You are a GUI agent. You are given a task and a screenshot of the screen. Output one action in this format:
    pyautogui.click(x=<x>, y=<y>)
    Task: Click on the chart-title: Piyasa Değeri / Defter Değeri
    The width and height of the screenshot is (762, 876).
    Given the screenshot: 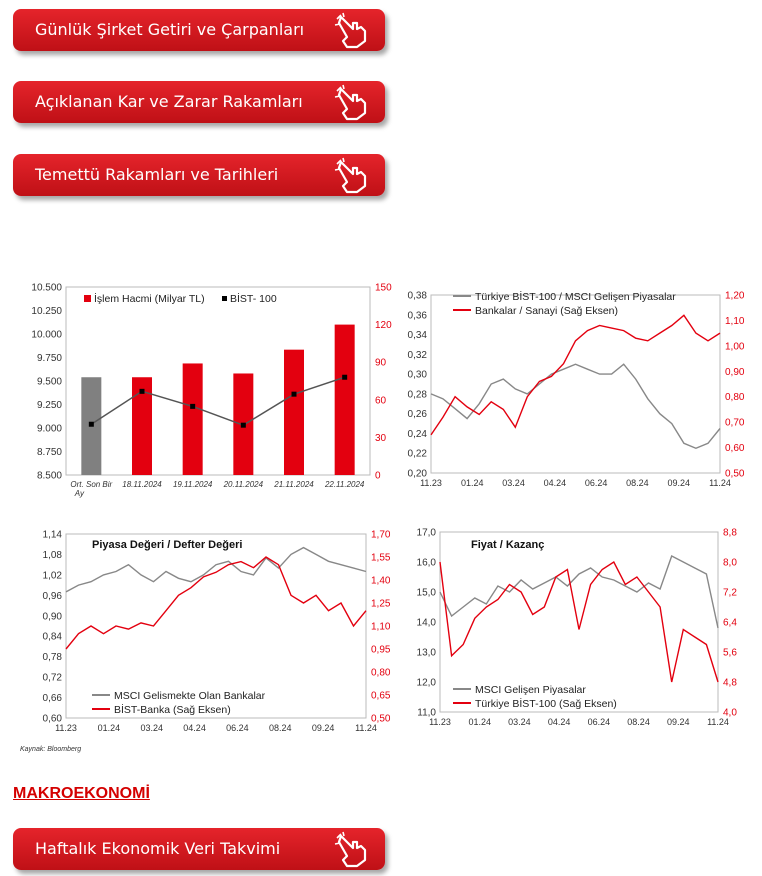 What is the action you would take?
    pyautogui.click(x=167, y=545)
    